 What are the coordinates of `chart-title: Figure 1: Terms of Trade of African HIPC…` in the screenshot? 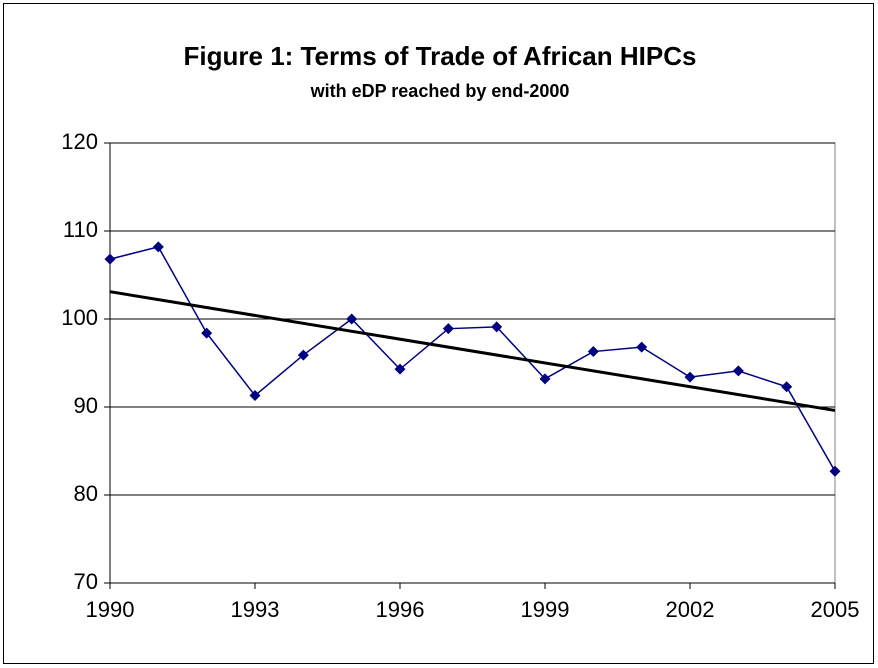 It's located at (440, 56).